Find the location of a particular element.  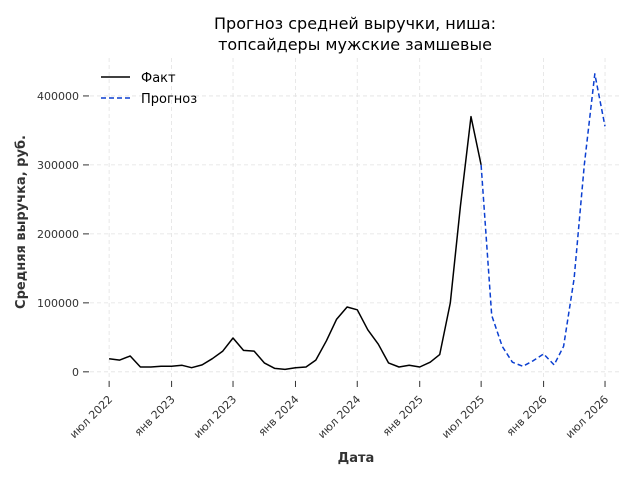

y-tick-label: 100000 is located at coordinates (58, 303).